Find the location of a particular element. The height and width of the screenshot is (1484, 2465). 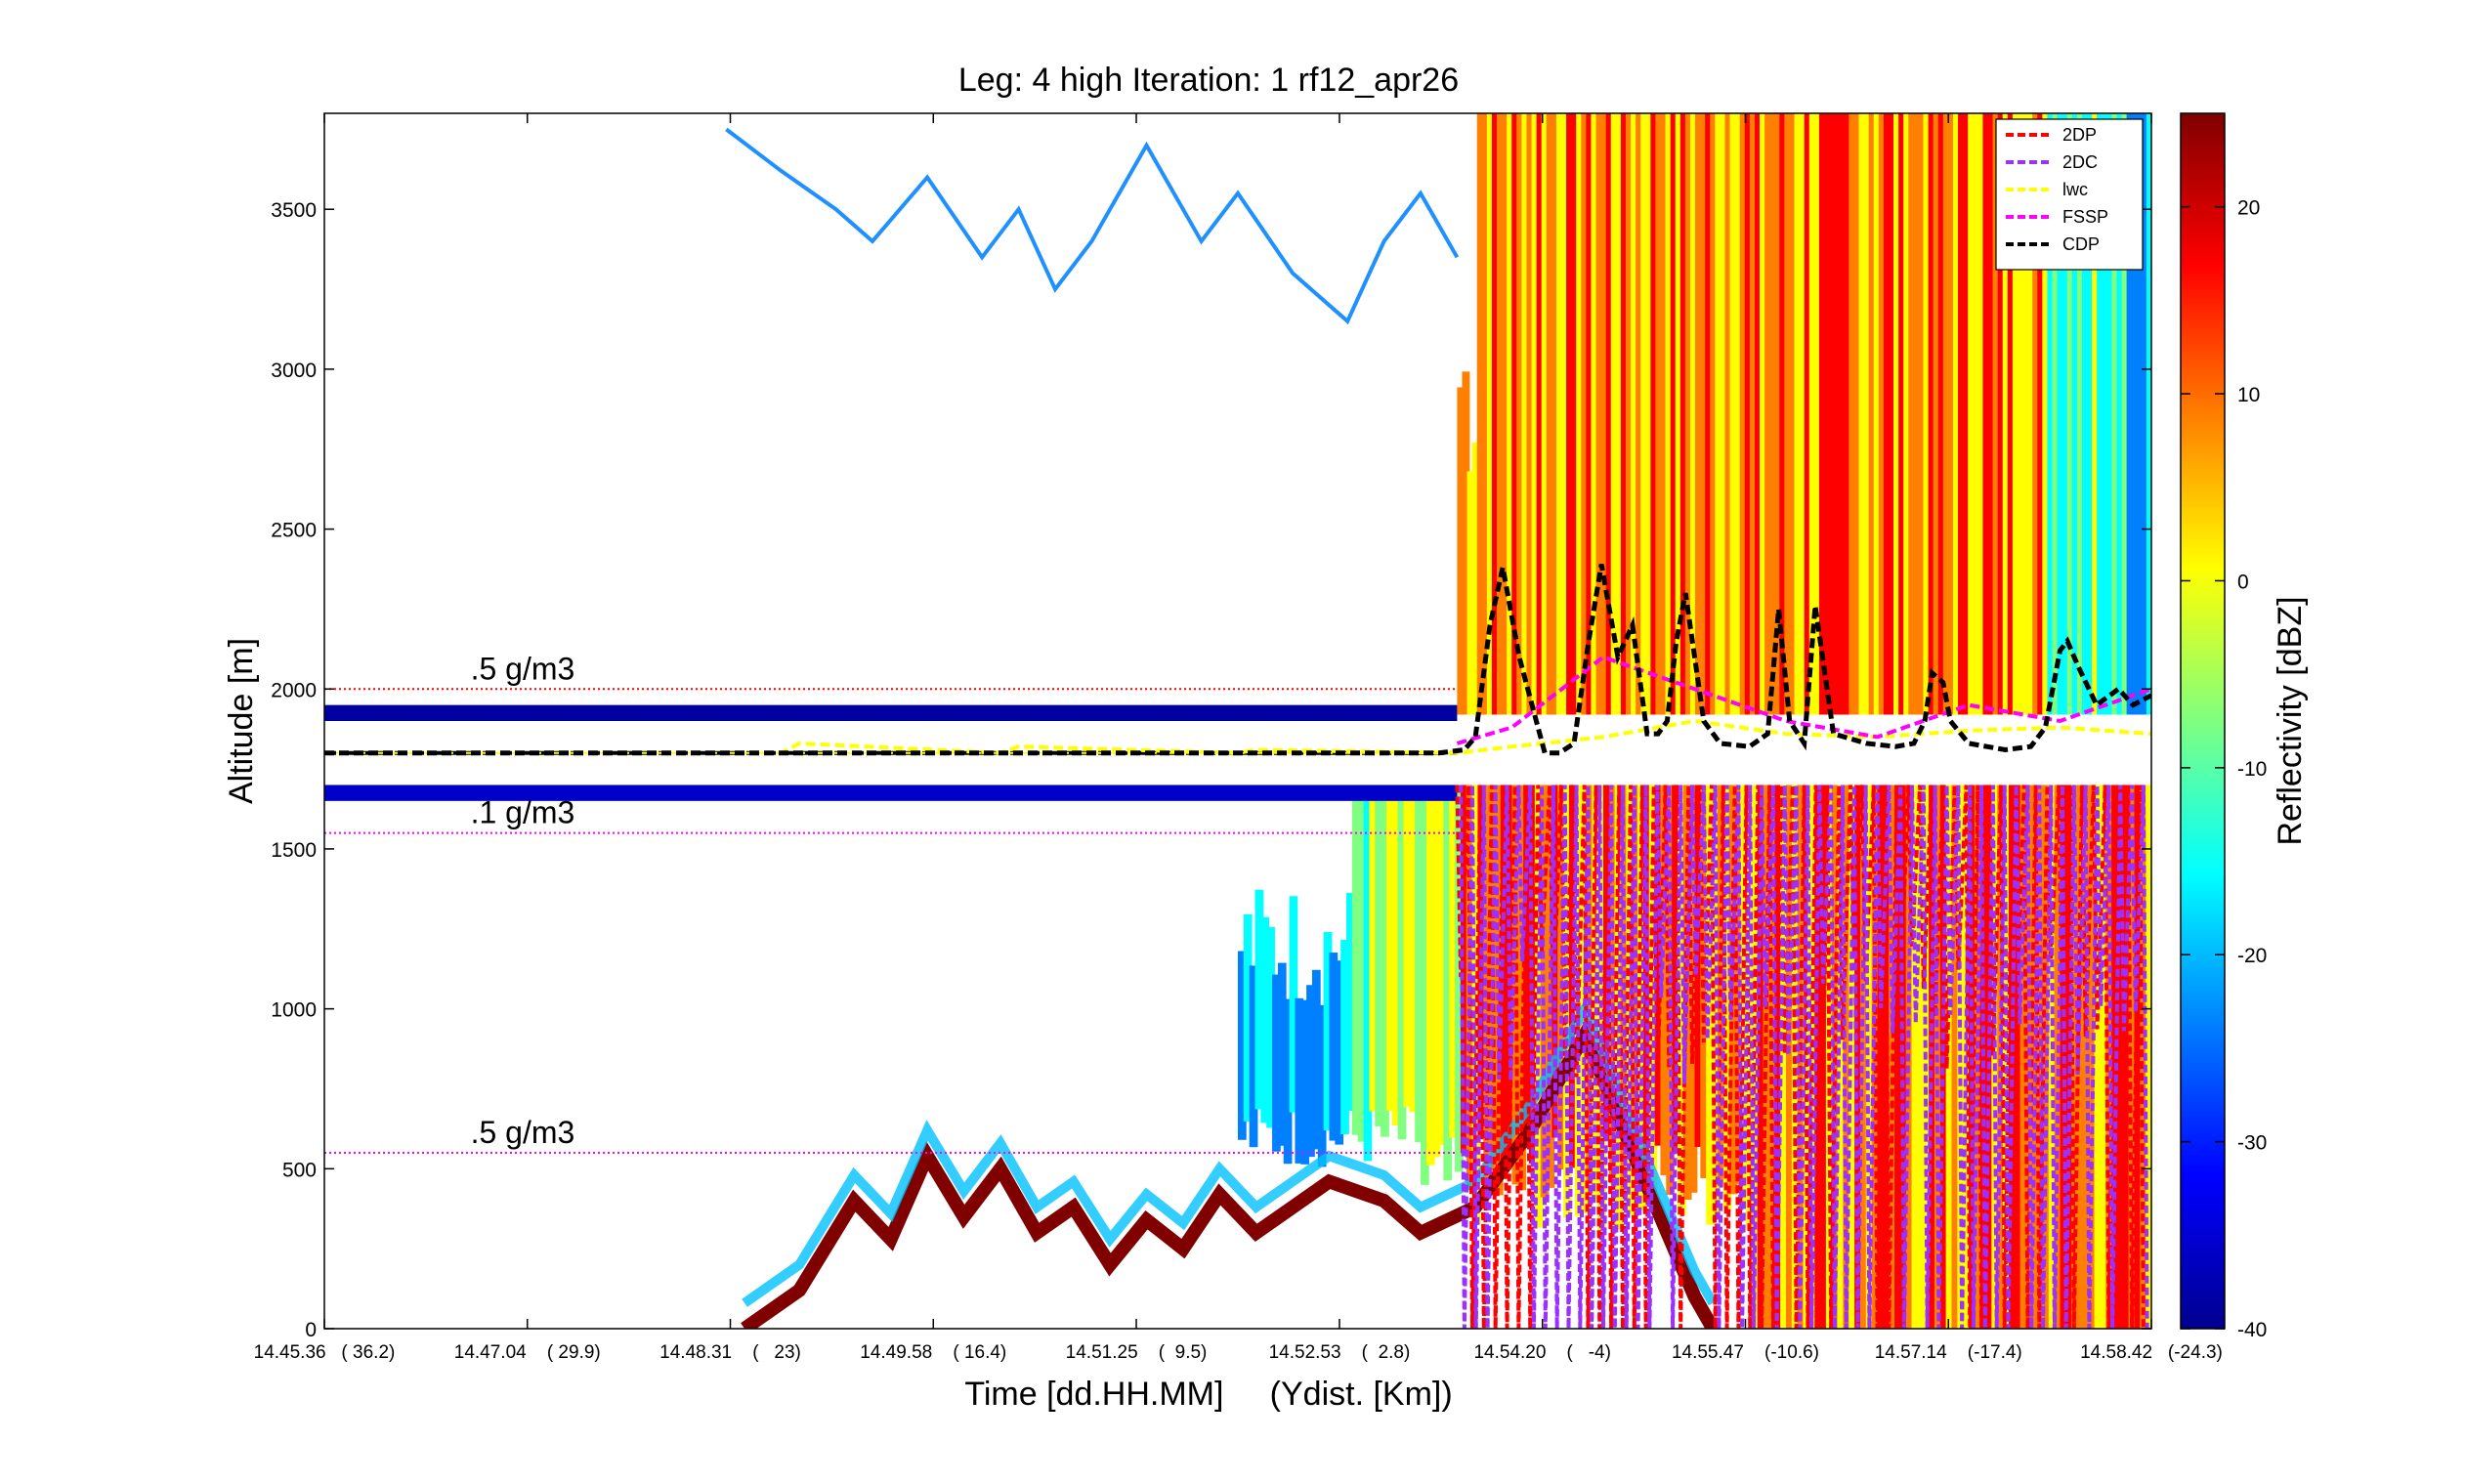

reference-line-label: .5 g/m3 is located at coordinates (523, 668).